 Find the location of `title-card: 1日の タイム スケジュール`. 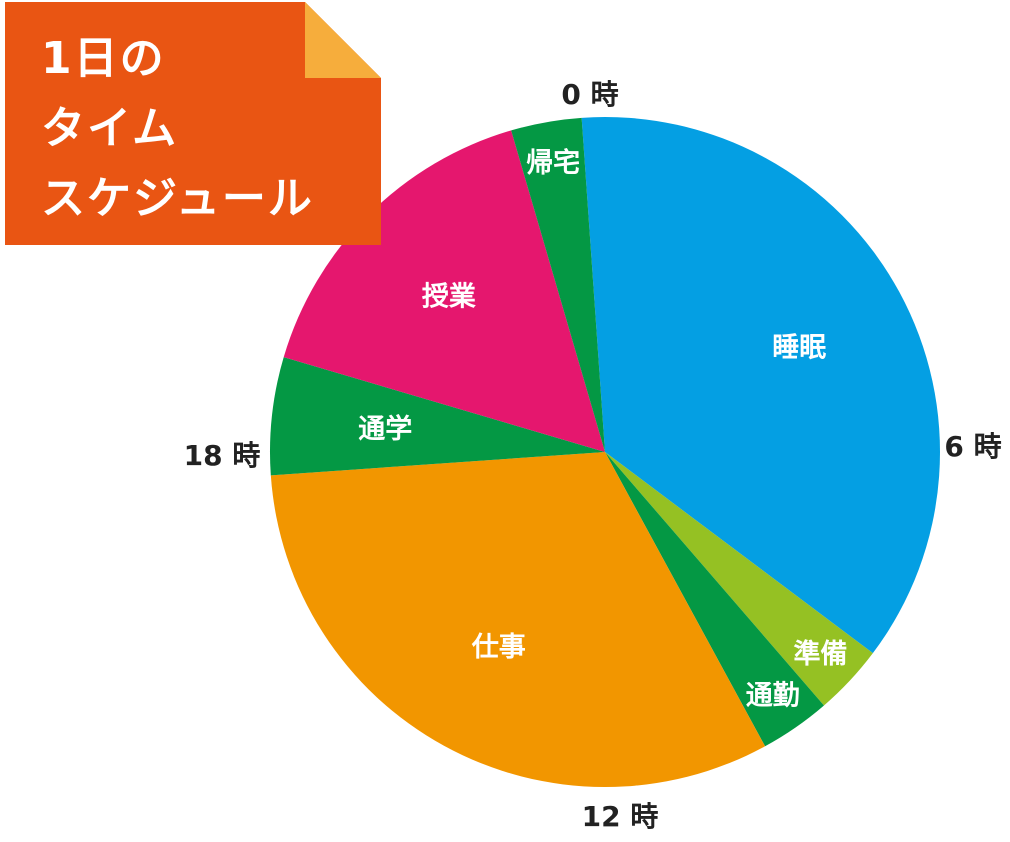

title-card: 1日の タイム スケジュール is located at coordinates (193, 123).